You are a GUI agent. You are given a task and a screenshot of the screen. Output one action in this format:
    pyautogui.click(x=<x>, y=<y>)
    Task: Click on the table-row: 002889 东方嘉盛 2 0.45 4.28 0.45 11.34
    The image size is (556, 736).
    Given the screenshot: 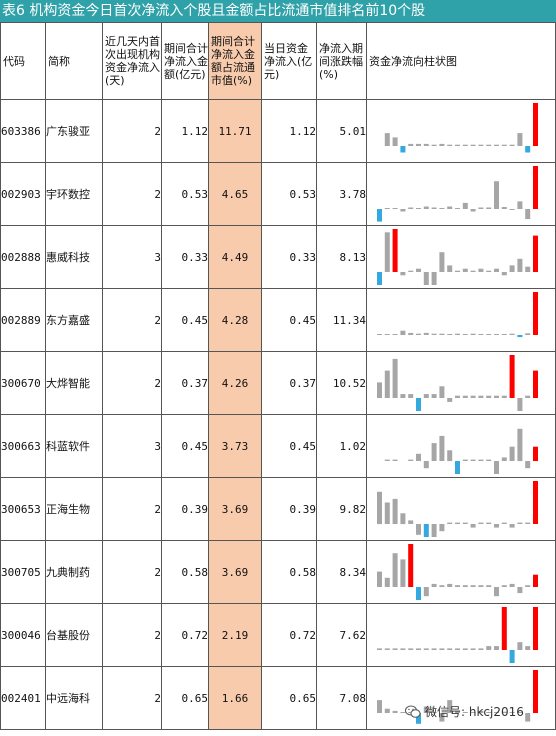 What is the action you would take?
    pyautogui.click(x=278, y=320)
    